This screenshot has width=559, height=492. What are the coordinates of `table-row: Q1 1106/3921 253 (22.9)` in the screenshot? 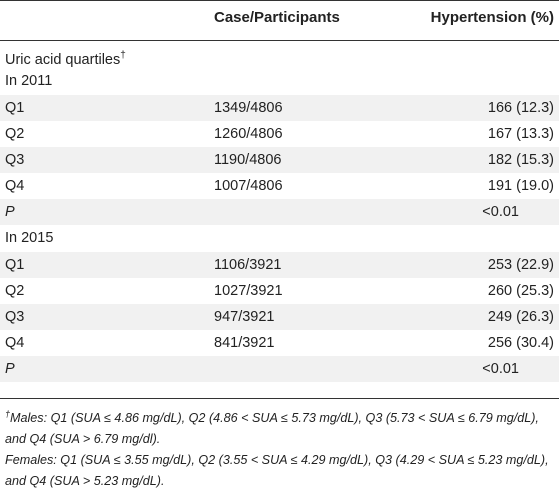 It's located at (279, 265).